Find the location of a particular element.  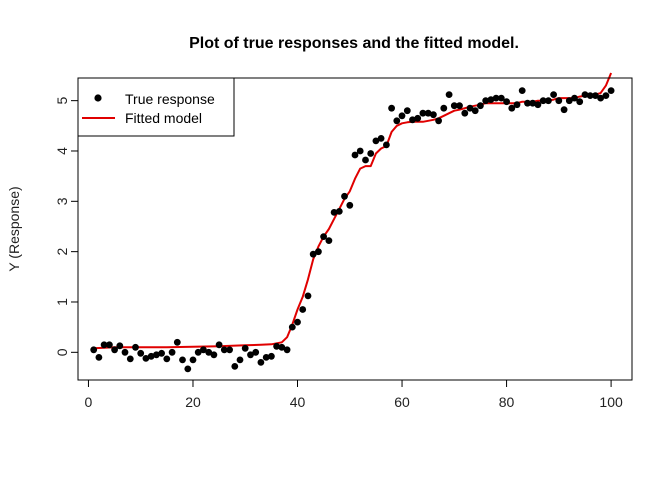

y-axis: 0 1 2 3 4 5 is located at coordinates (66, 226).